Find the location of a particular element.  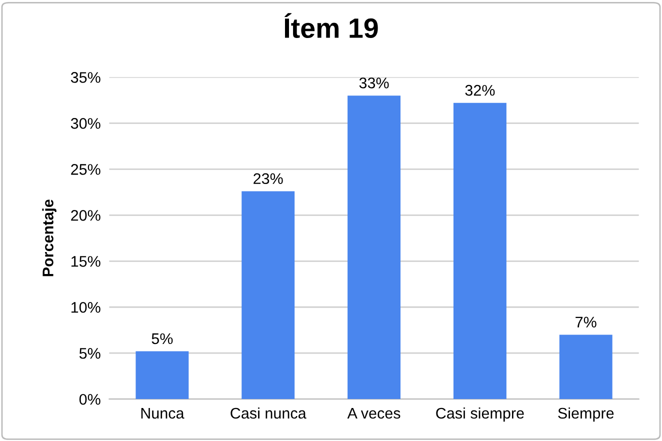

y-tick-label: 15% is located at coordinates (85, 261).